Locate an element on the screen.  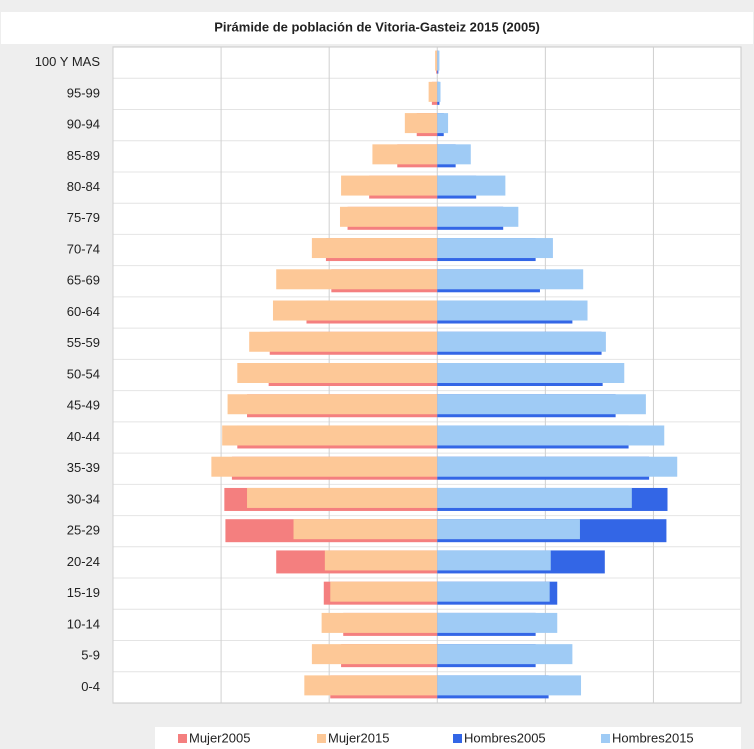
legend-label: Hombres2015 is located at coordinates (653, 737).